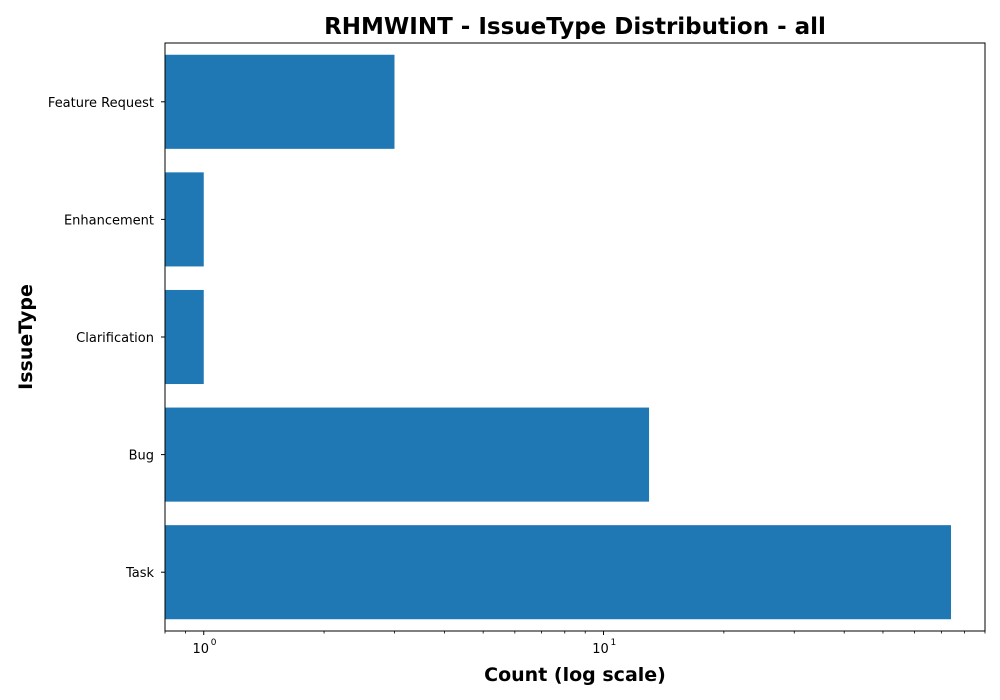 This screenshot has height=700, width=1000. I want to click on bar-feature-request, so click(280, 101).